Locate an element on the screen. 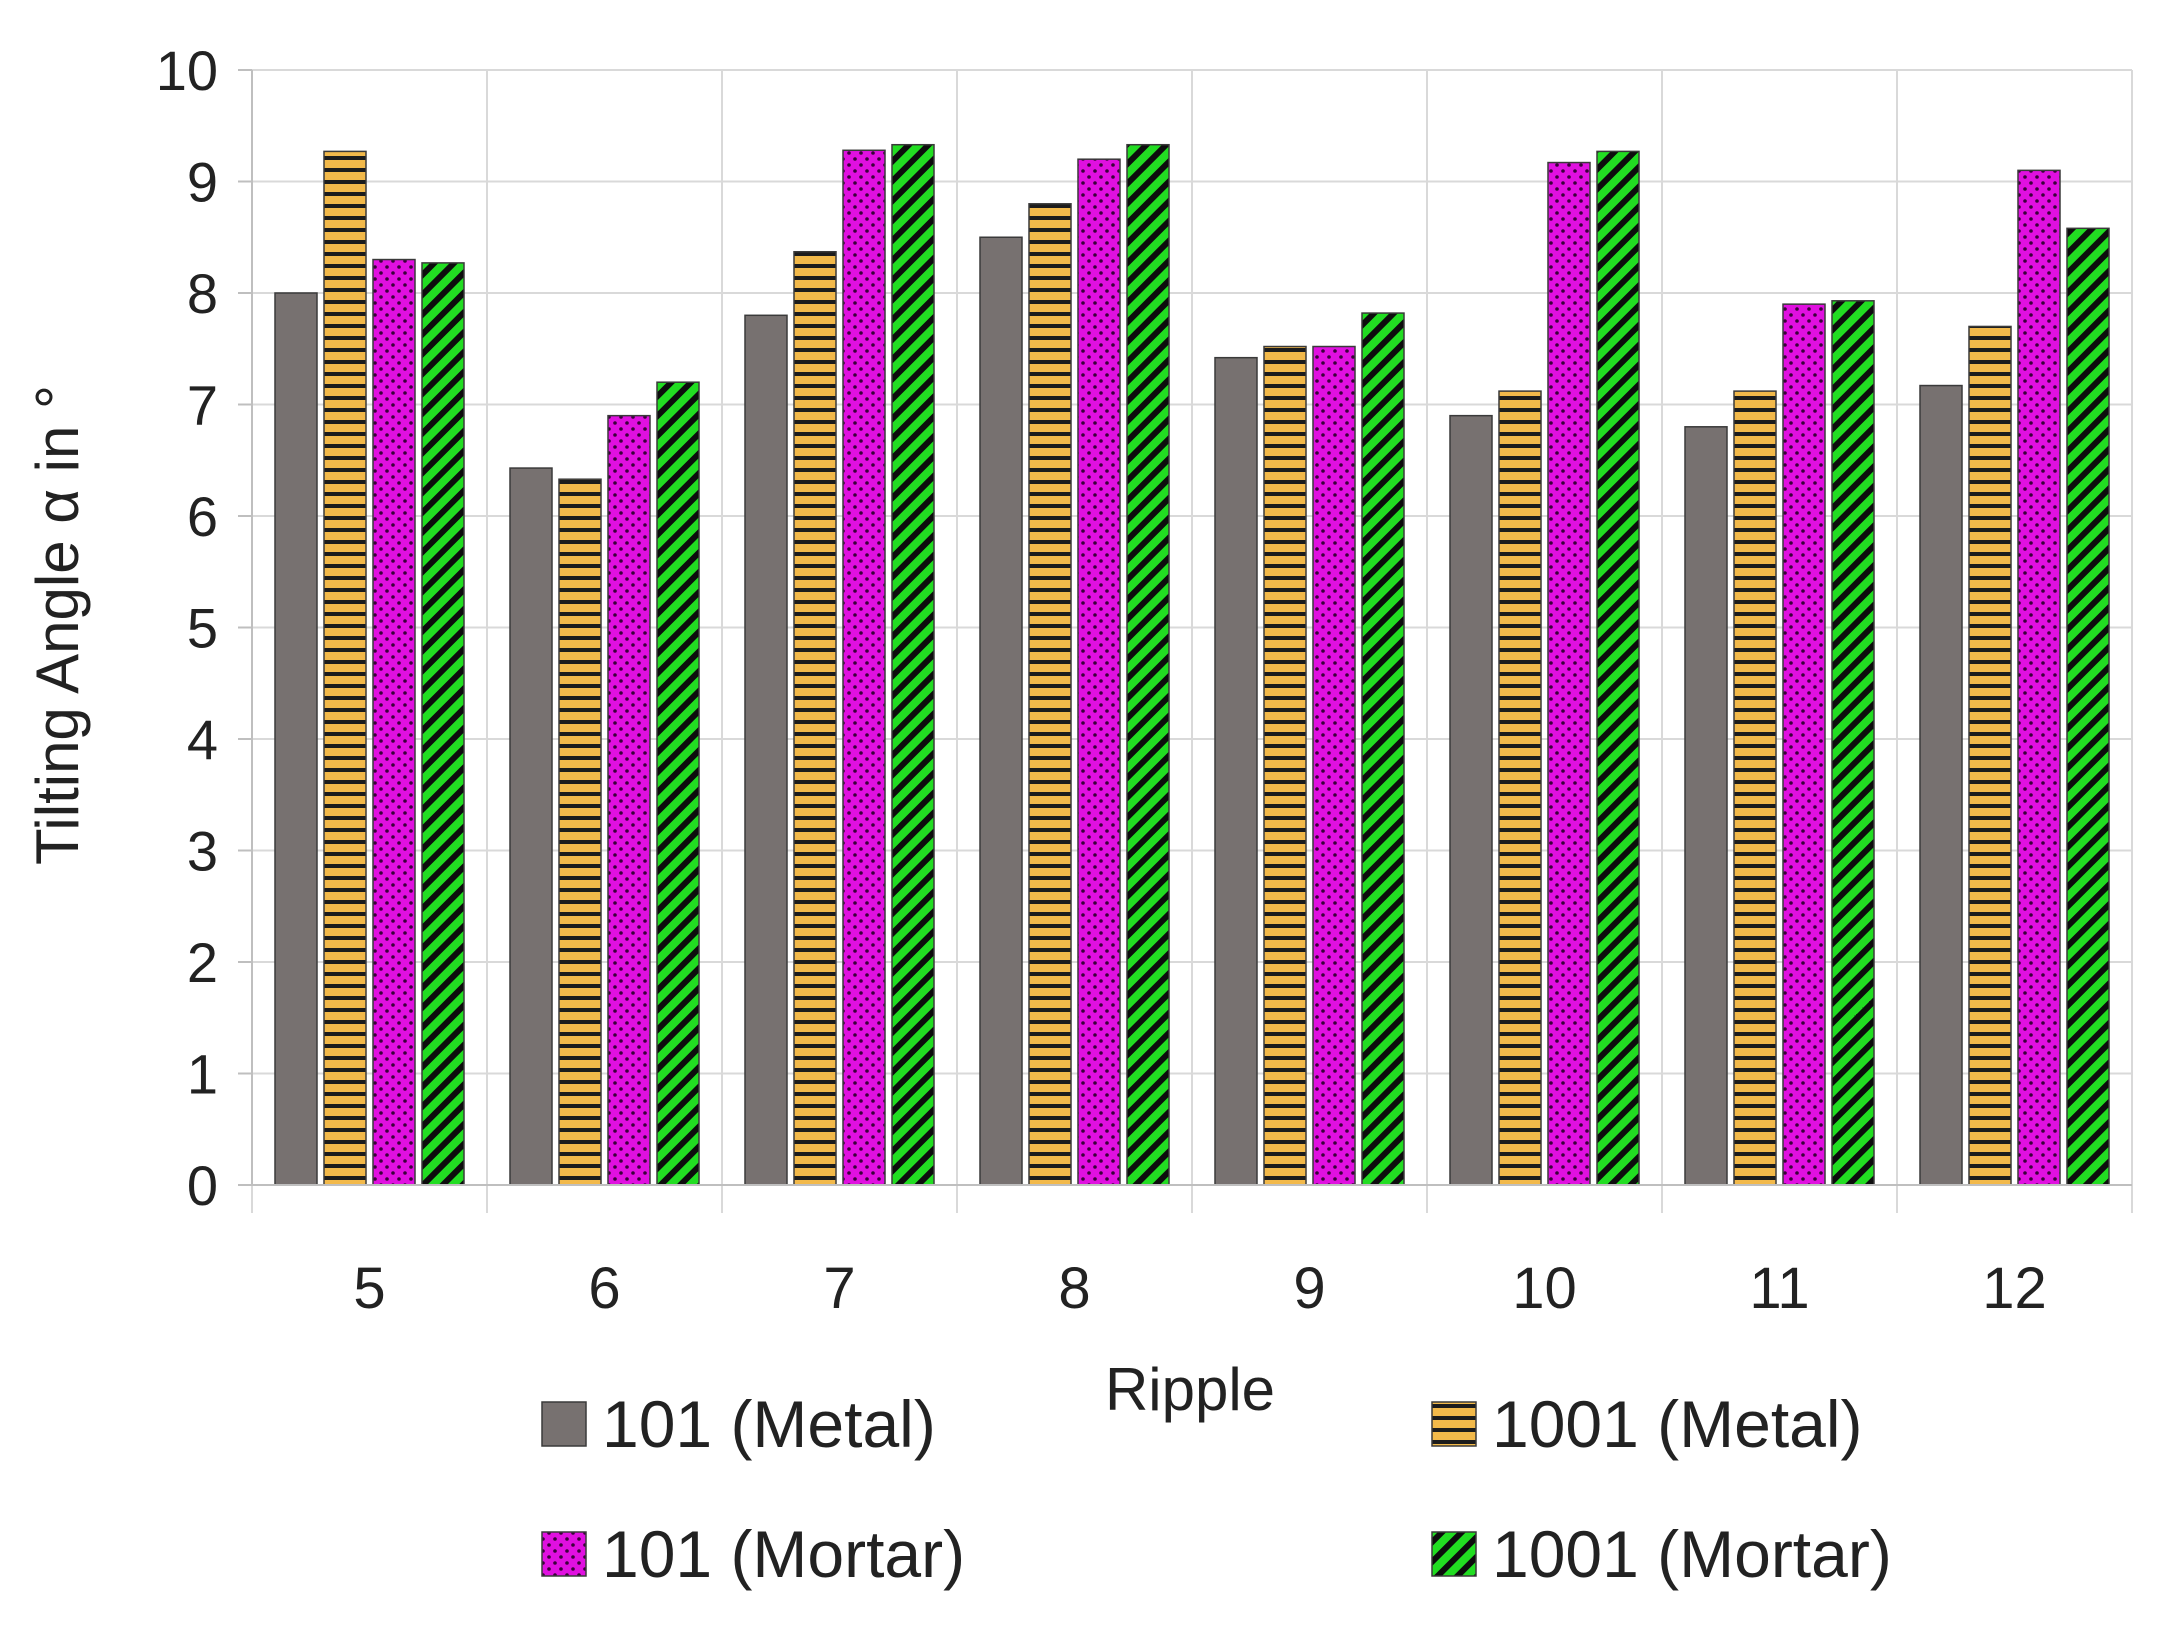 This screenshot has height=1637, width=2160. bar: 101 (Metal) 12: 7.17 is located at coordinates (1941, 785).